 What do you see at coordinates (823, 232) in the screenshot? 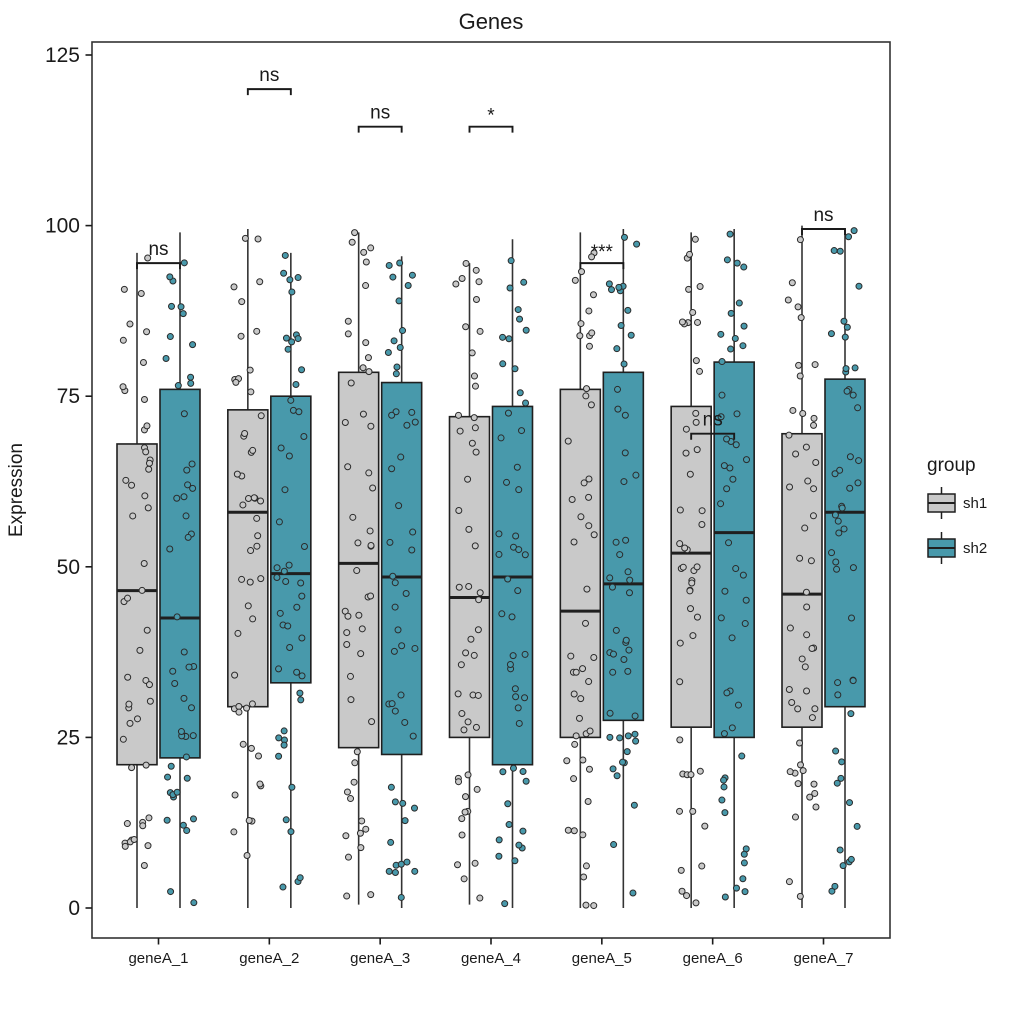
I see `significance-bracket` at bounding box center [823, 232].